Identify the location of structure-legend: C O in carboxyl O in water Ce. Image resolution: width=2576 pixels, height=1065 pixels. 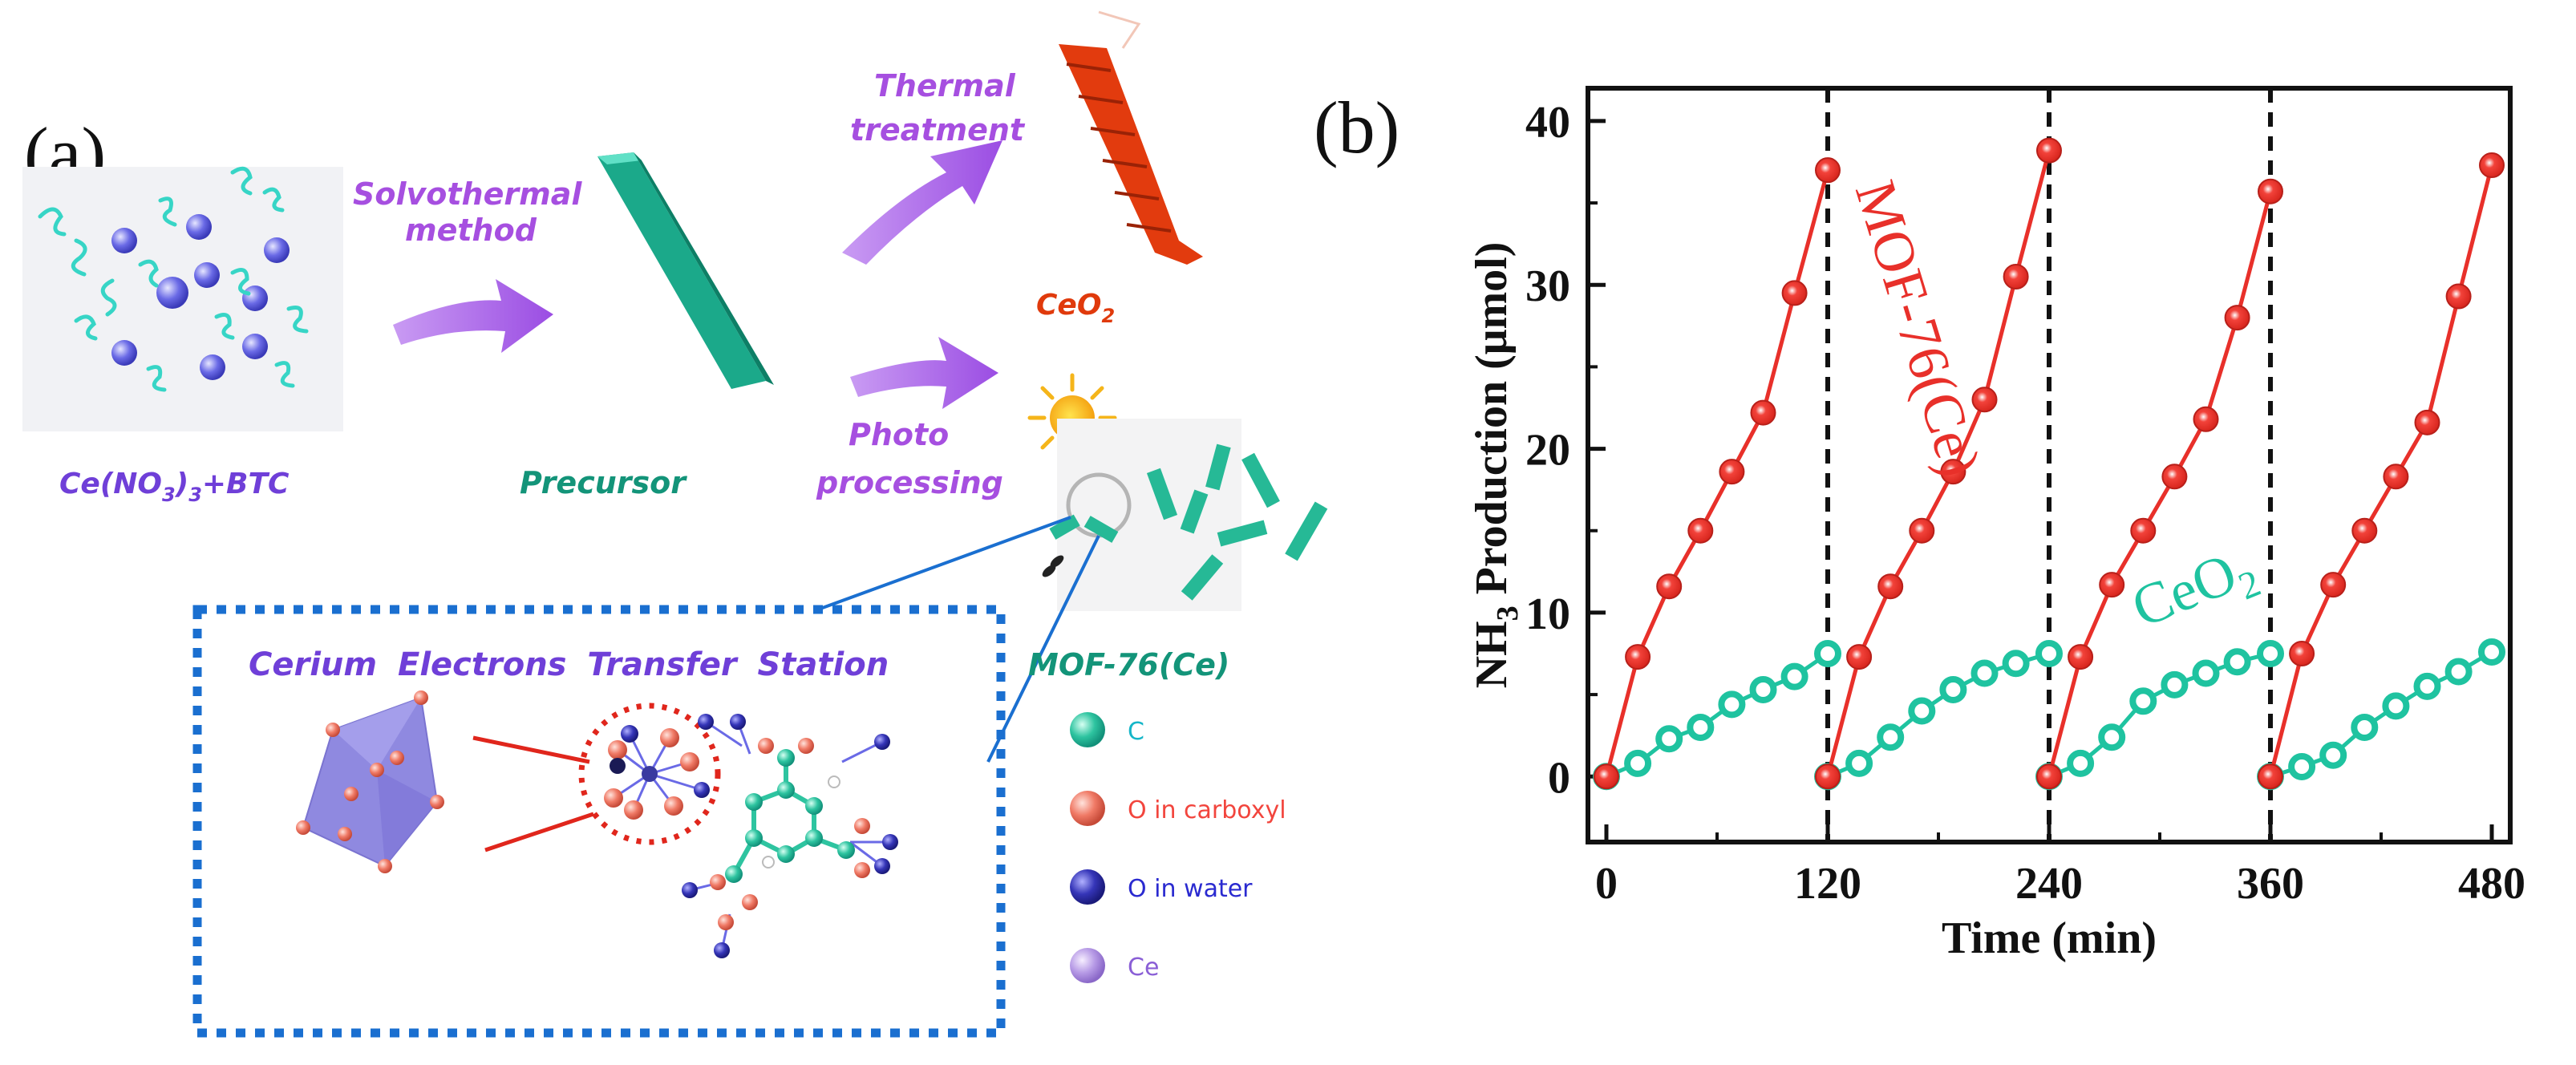
(1178, 847).